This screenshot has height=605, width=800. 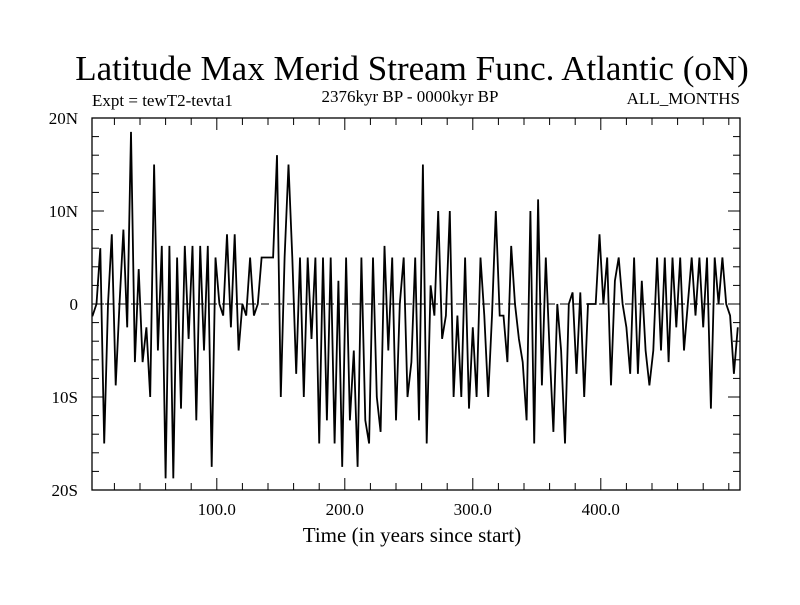 I want to click on x-axis-label: Time (in years since start), so click(x=412, y=535).